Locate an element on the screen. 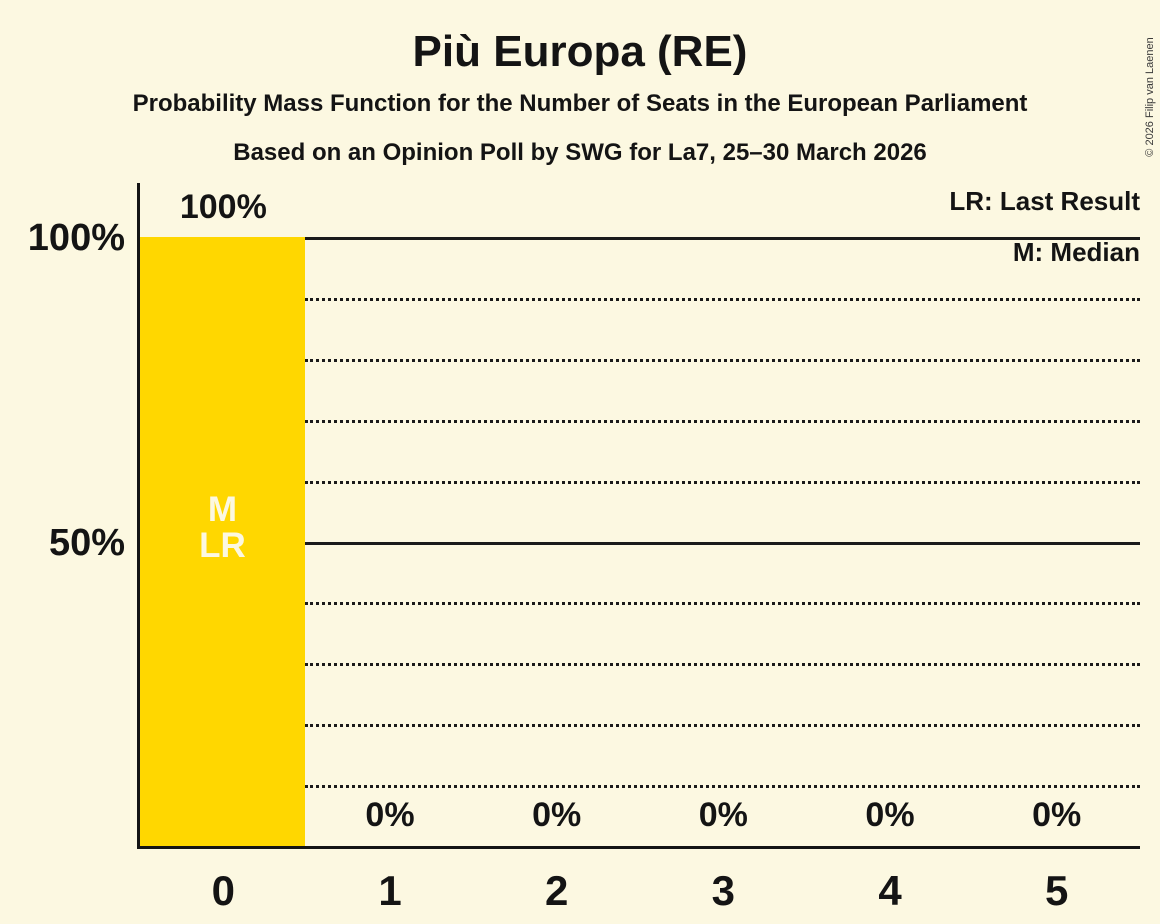  bar-annotation-last-result: LR is located at coordinates (222, 545).